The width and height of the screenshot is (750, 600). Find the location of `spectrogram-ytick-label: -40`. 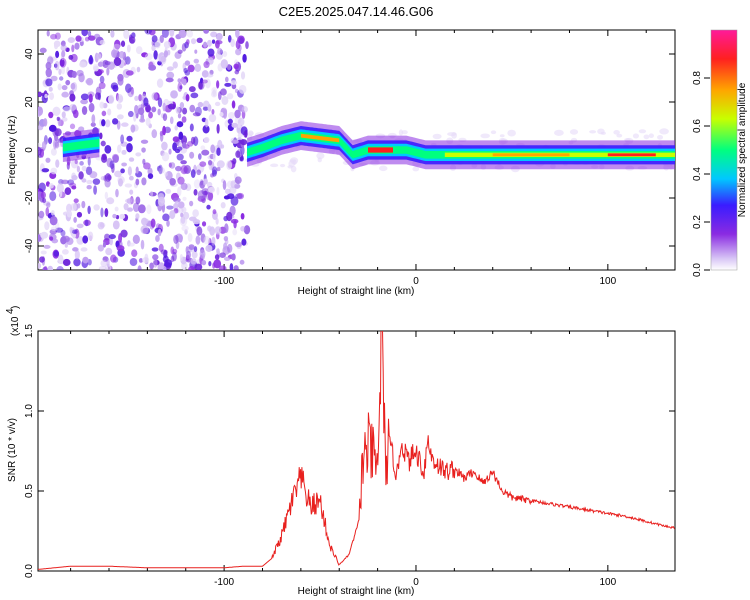

spectrogram-ytick-label: -40 is located at coordinates (29, 245).